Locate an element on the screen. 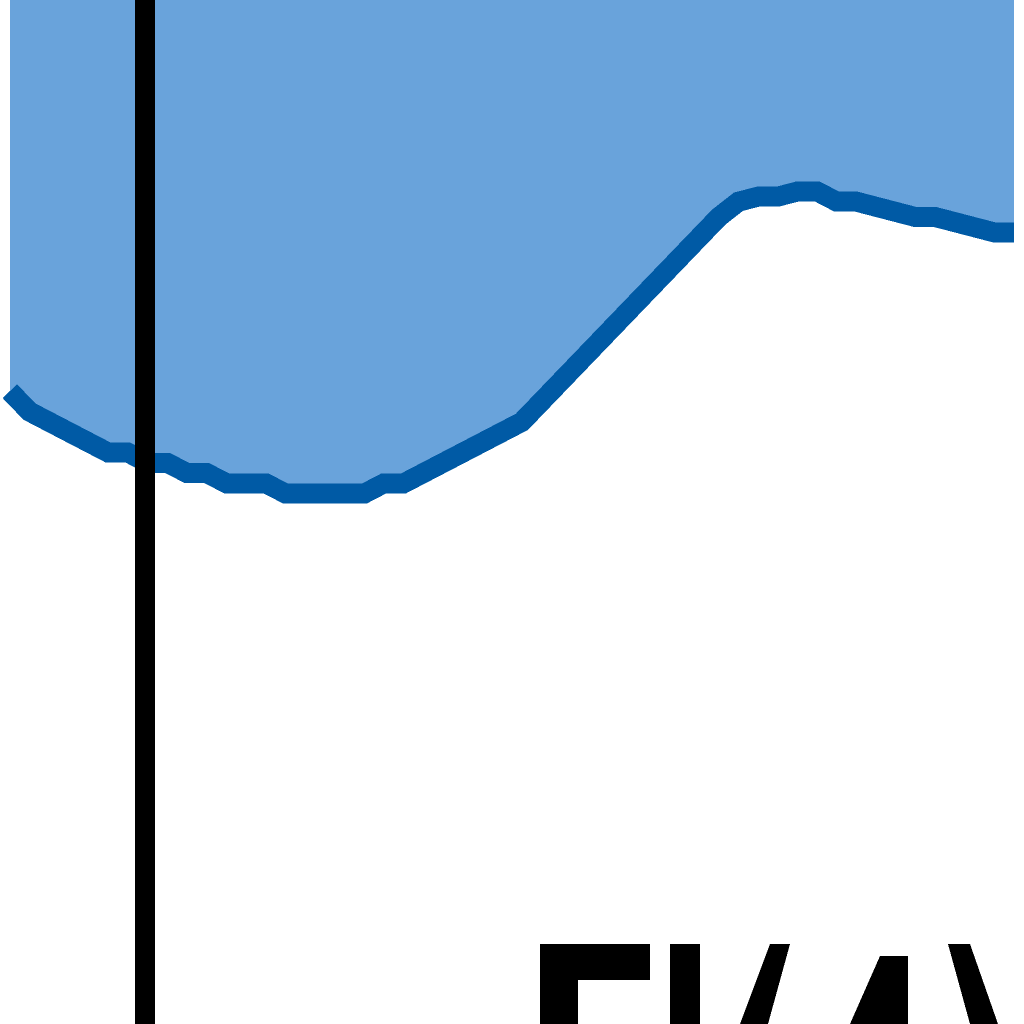 The width and height of the screenshot is (1024, 1024). label-layer is located at coordinates (769, 984).